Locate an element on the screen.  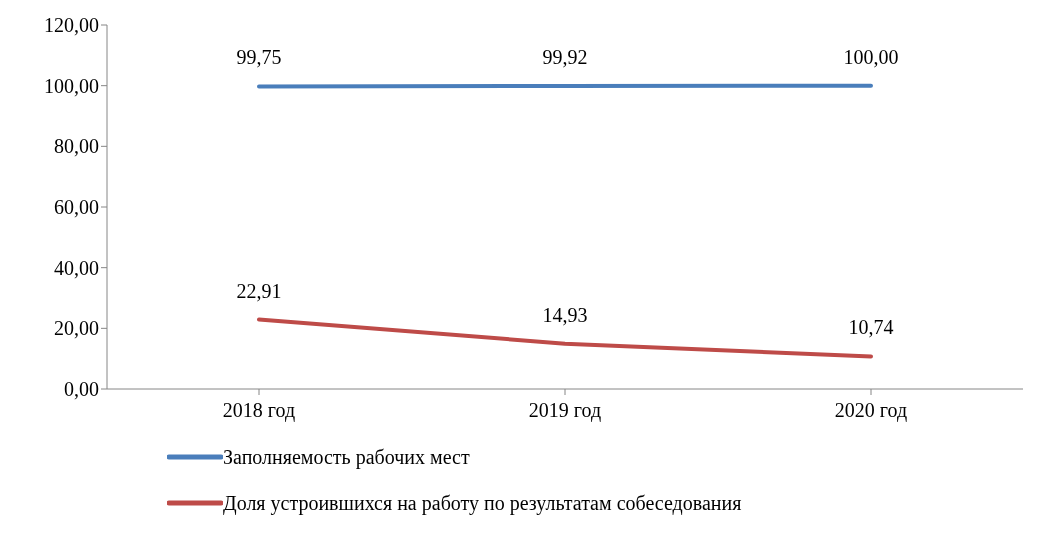
y-tick-label: 100,00 is located at coordinates (71, 85).